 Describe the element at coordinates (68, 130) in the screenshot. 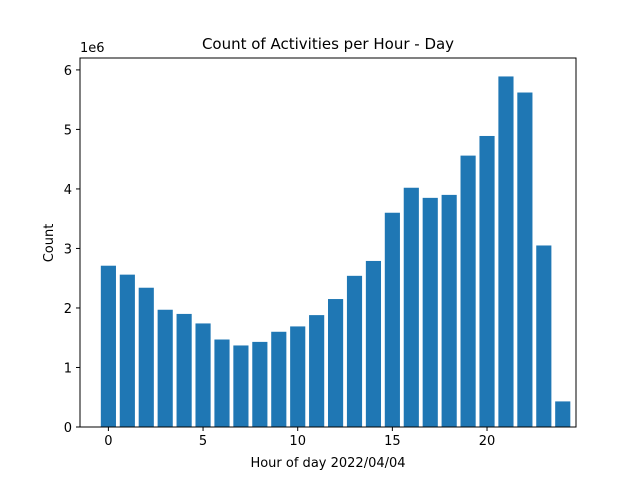

I see `y-tick-label: 5` at that location.